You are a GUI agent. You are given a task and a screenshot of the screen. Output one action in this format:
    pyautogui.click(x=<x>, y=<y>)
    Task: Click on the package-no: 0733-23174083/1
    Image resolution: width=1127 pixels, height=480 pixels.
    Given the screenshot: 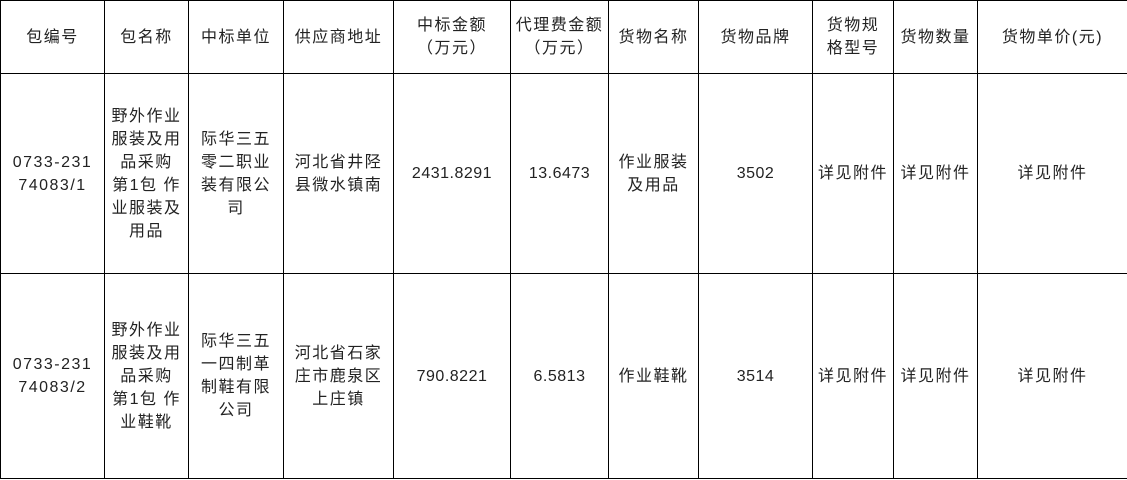 What is the action you would take?
    pyautogui.click(x=52, y=173)
    